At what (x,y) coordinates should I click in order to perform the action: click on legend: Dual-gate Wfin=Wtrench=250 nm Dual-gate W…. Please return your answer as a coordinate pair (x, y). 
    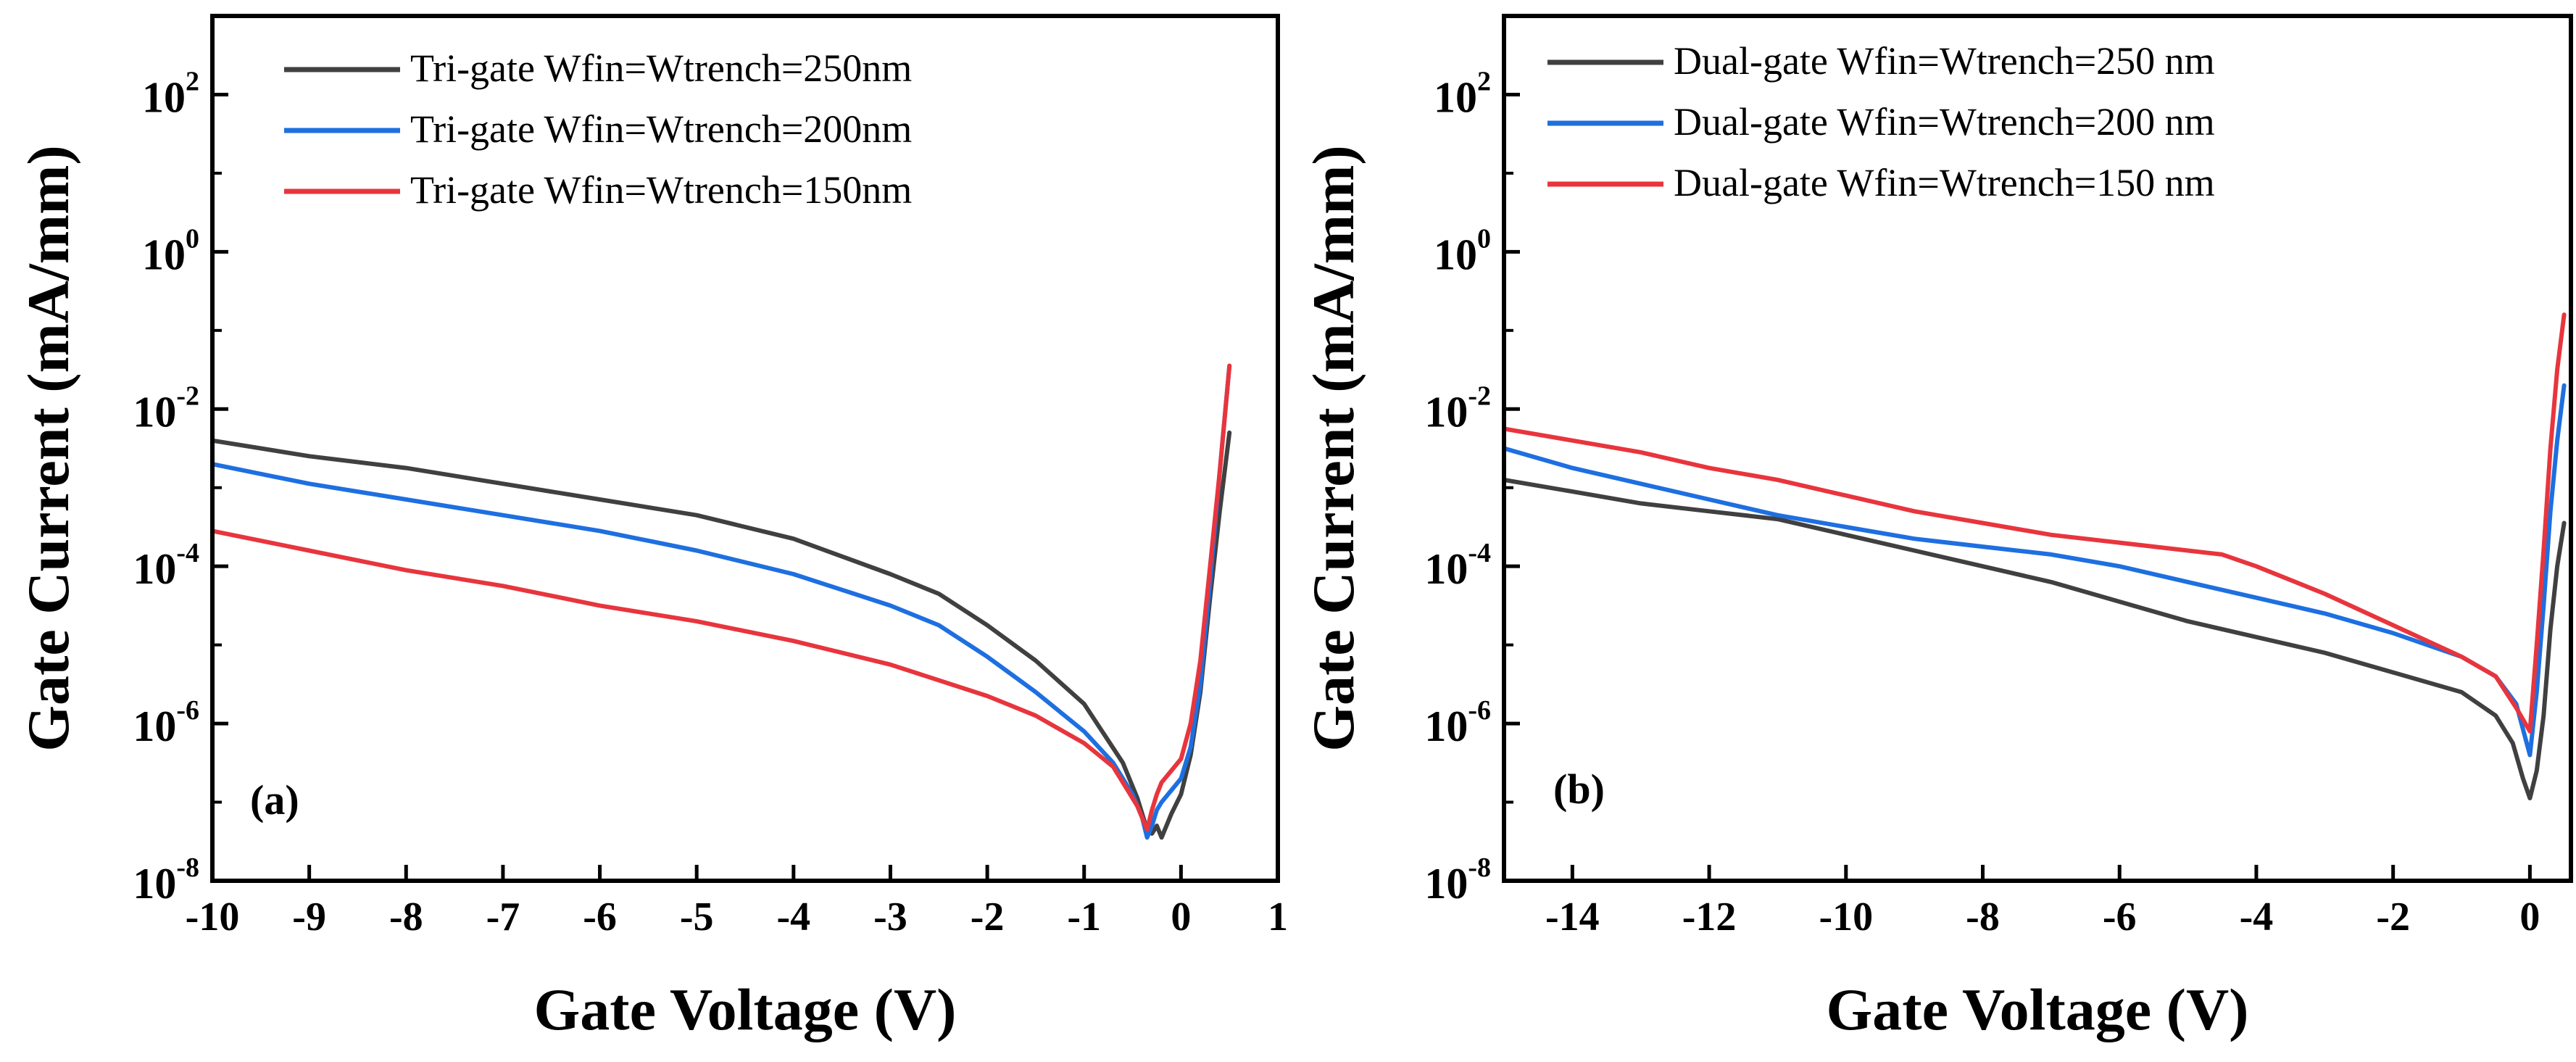
    Looking at the image, I should click on (1881, 122).